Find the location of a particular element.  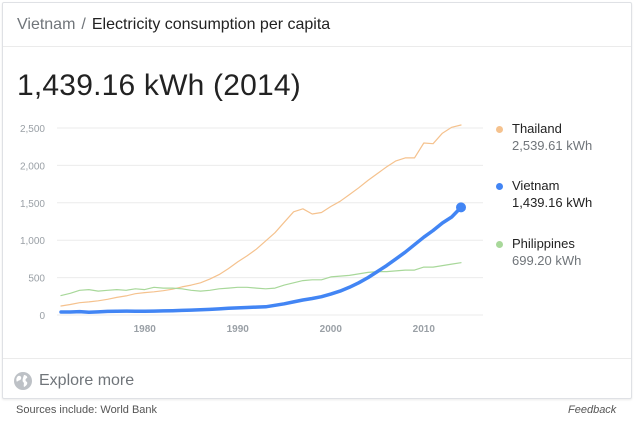

headline-value: 1,439.16 kWh (2014) is located at coordinates (159, 85).